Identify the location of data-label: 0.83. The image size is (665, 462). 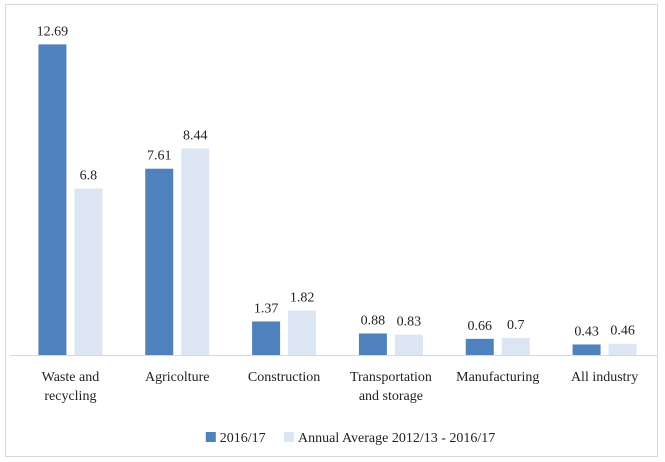
(409, 322).